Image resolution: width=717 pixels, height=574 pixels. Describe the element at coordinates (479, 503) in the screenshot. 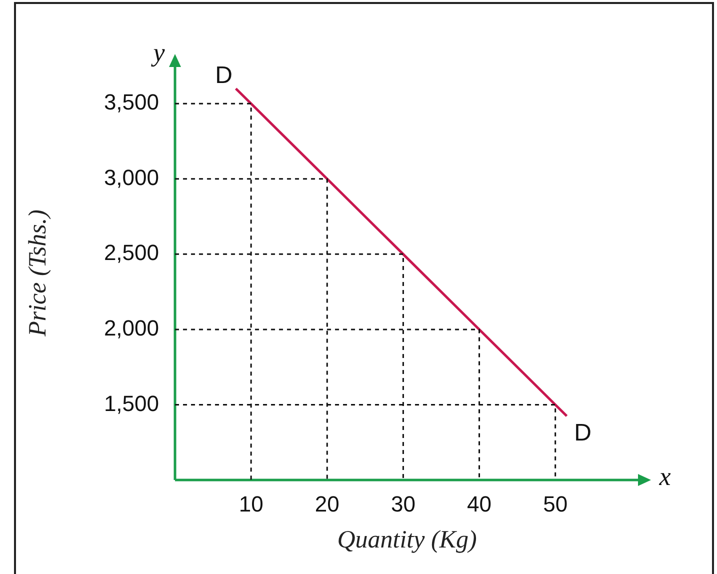

I see `x-tick-label: 40` at that location.